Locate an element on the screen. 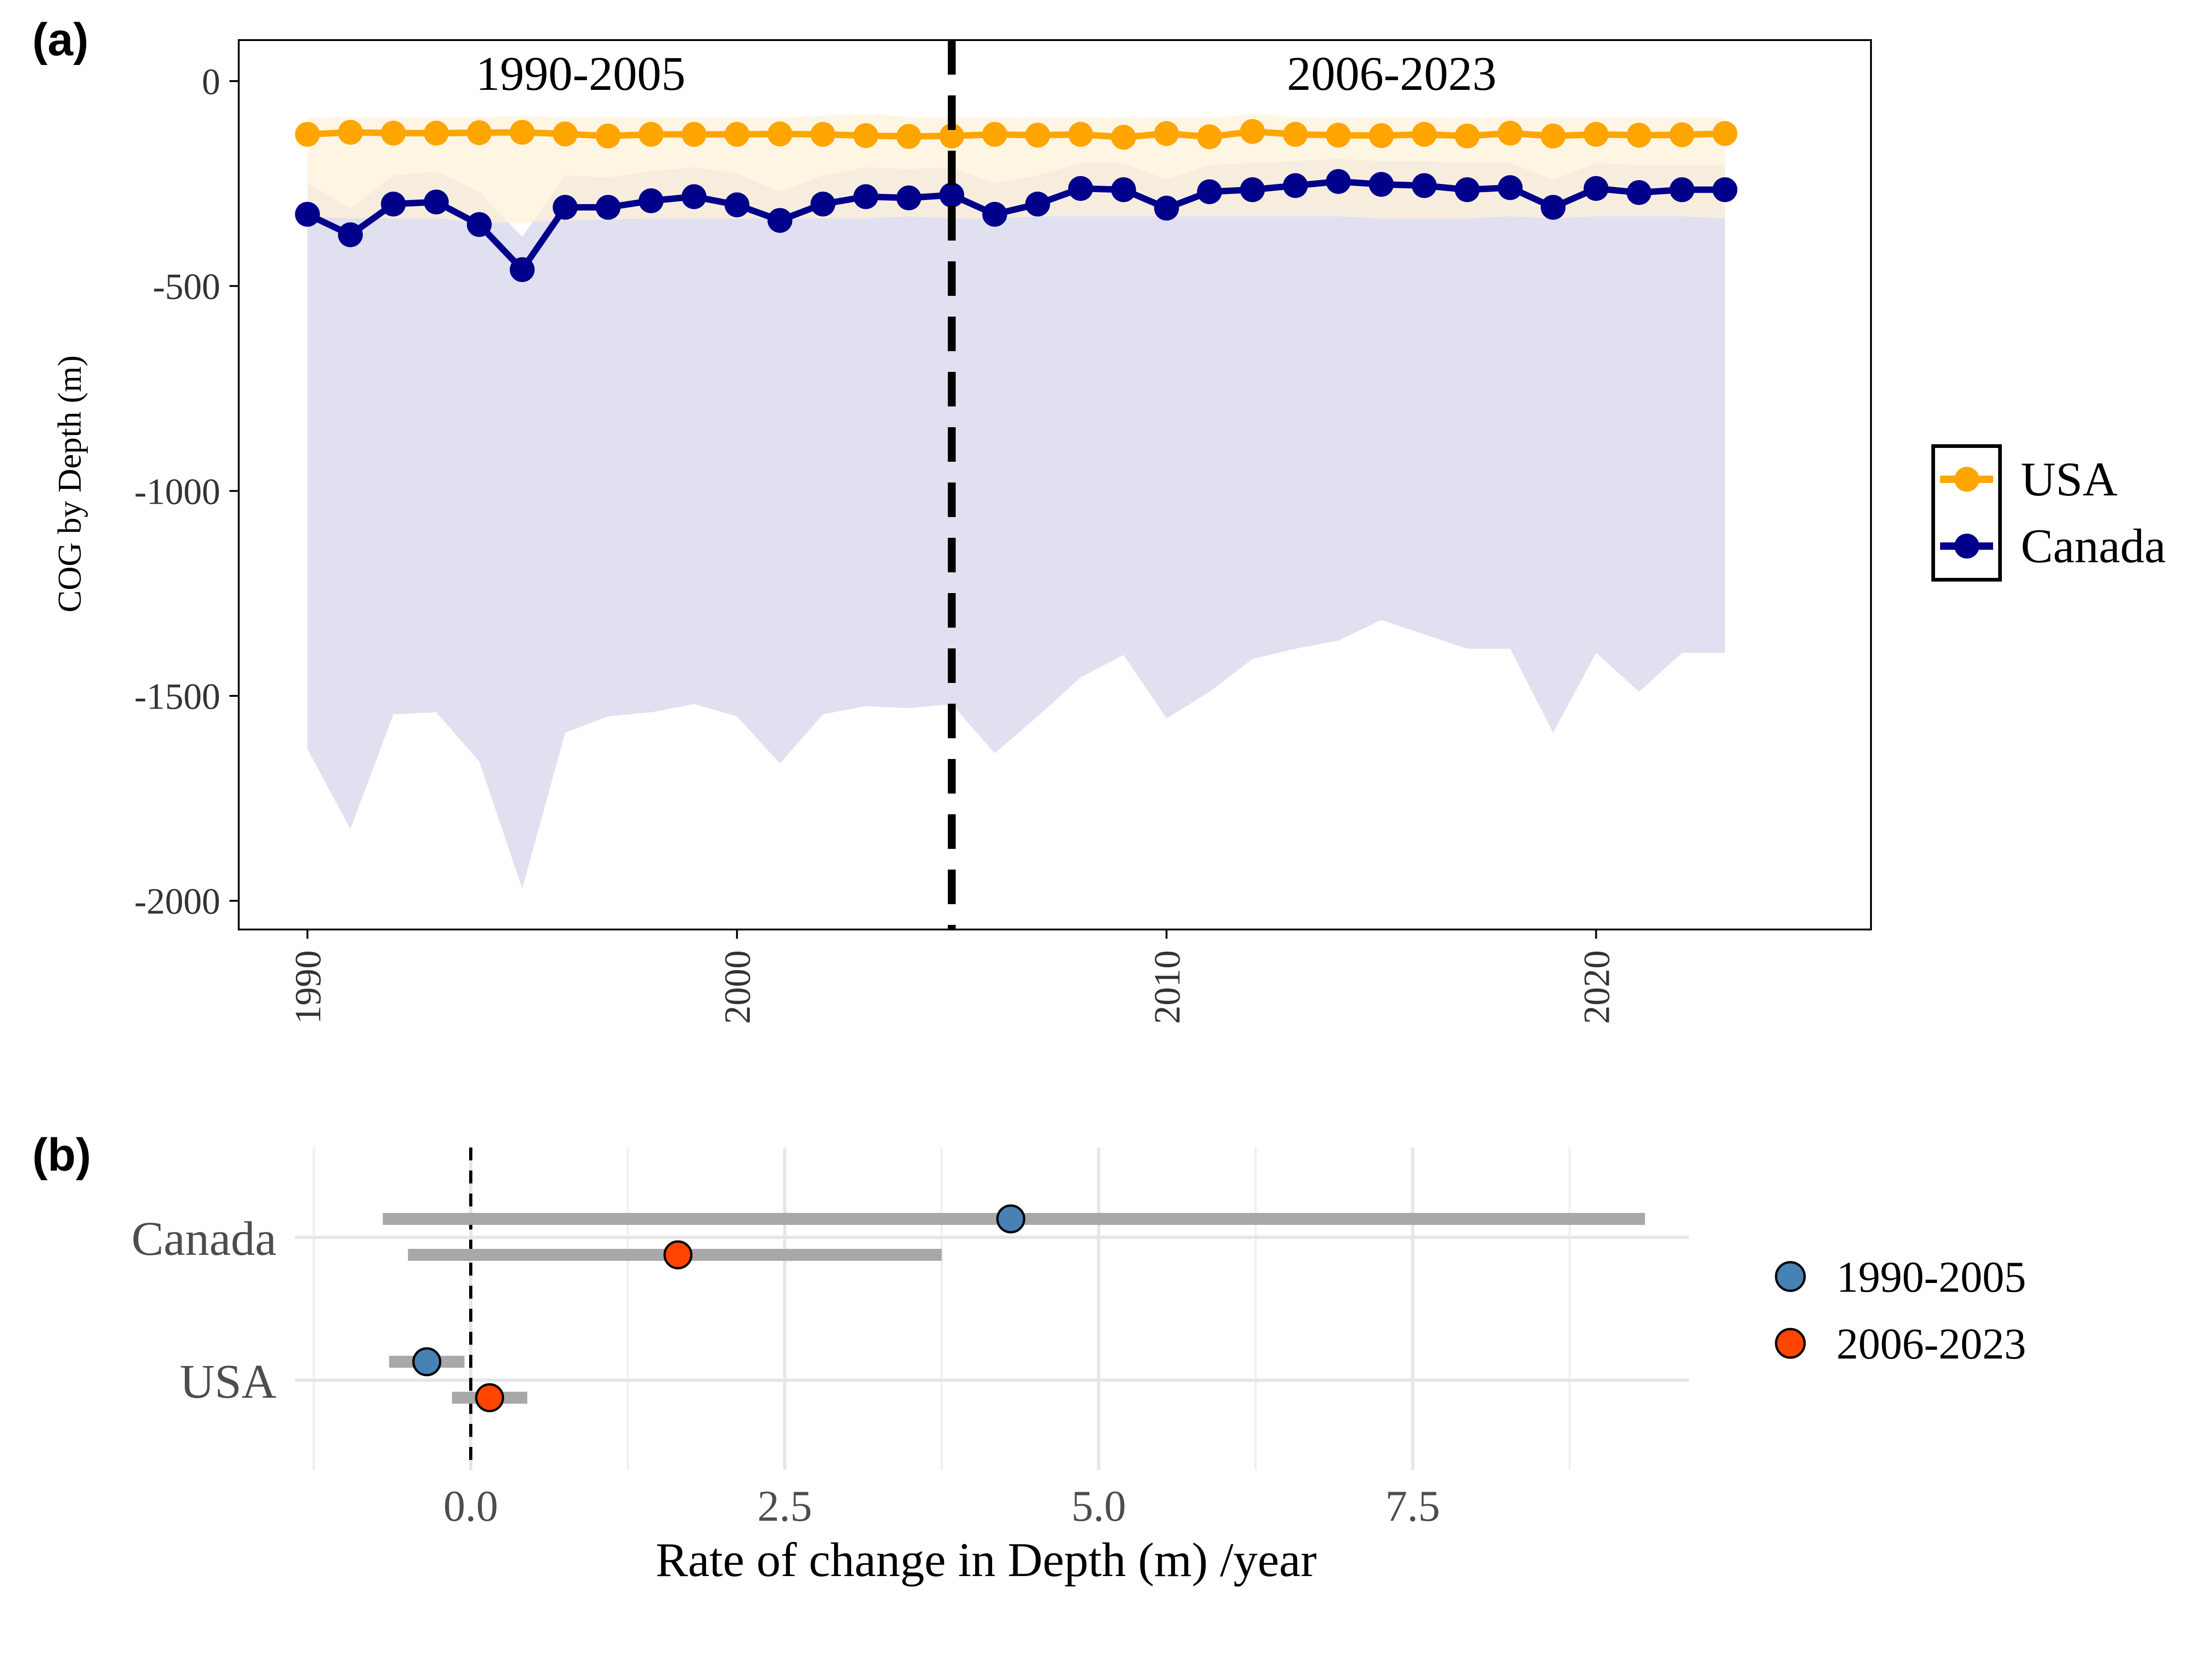 The image size is (2212, 1659). point-canada-2010 is located at coordinates (1166, 208).